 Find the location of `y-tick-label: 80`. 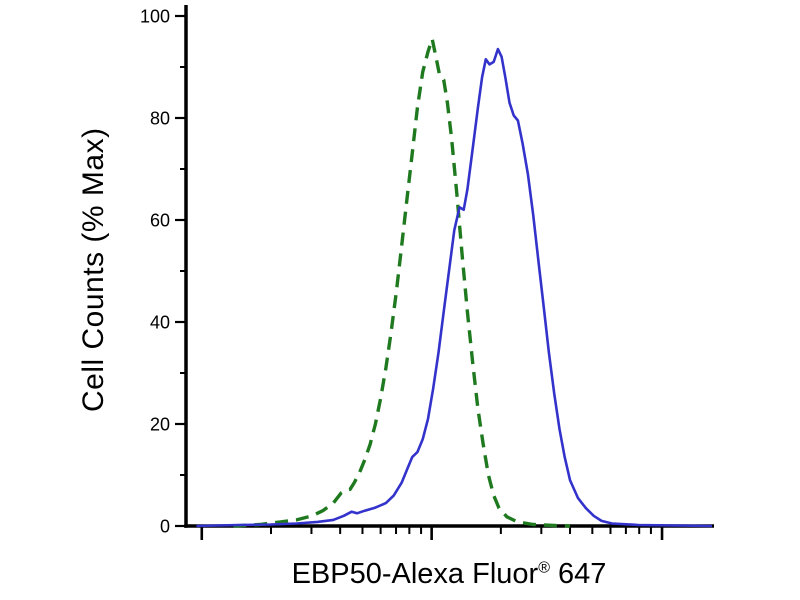

y-tick-label: 80 is located at coordinates (160, 119).